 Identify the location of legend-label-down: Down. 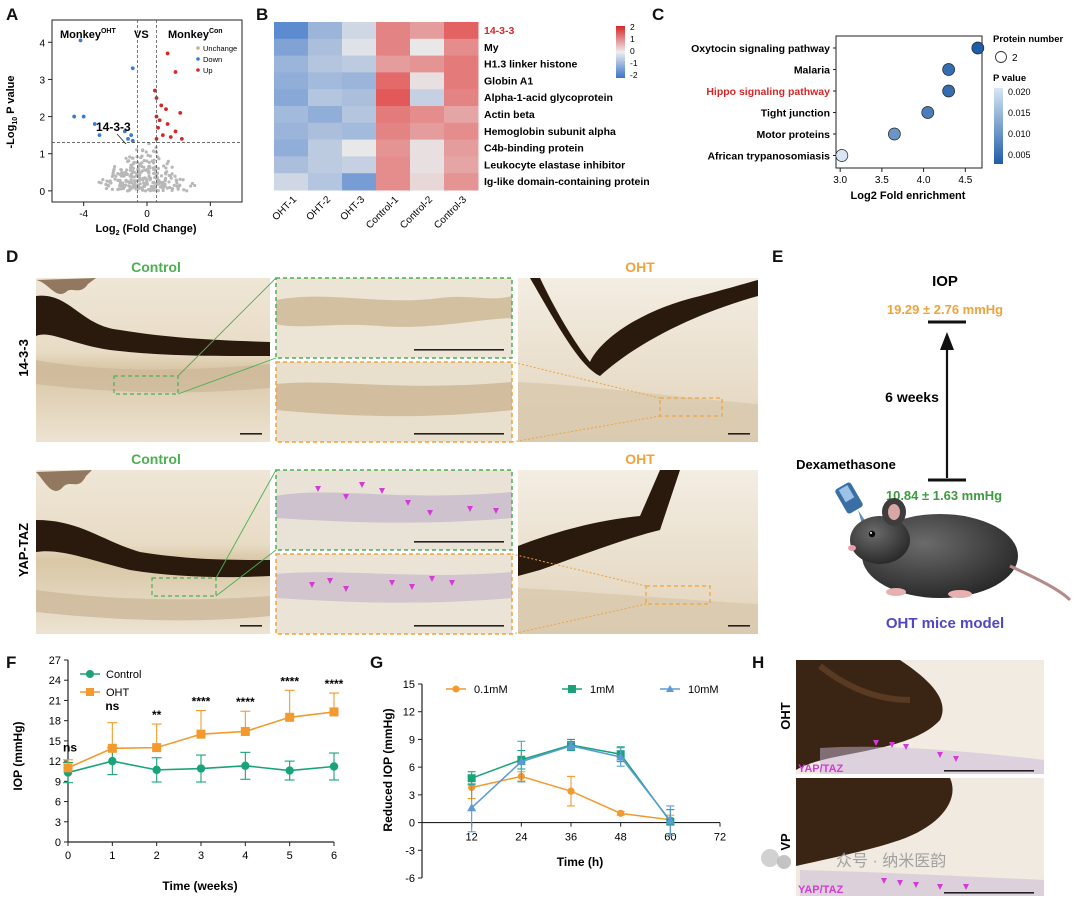
(212, 59).